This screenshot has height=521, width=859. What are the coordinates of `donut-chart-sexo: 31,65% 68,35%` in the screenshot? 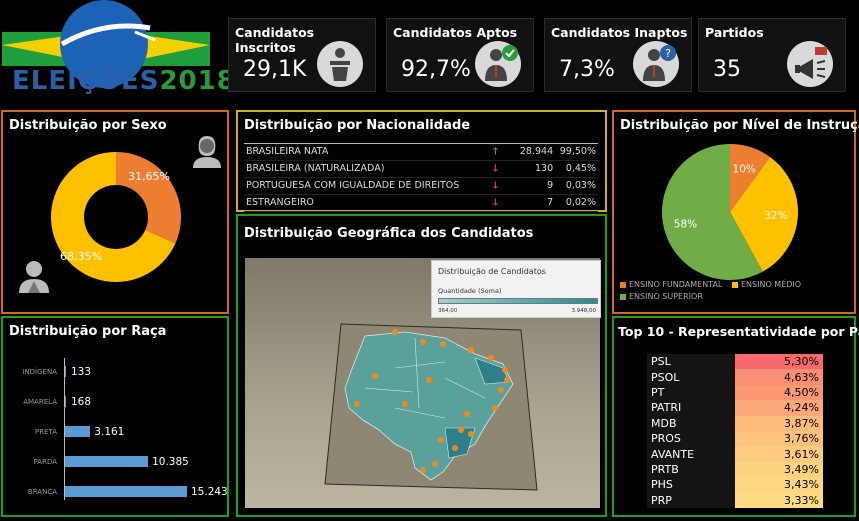 It's located at (116, 217).